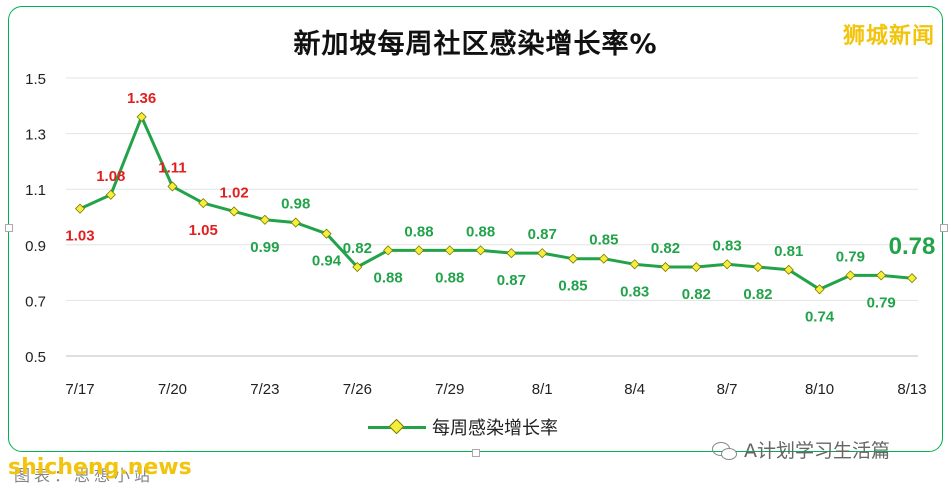 The height and width of the screenshot is (488, 951). Describe the element at coordinates (172, 389) in the screenshot. I see `x-tick-label: 7/20` at that location.